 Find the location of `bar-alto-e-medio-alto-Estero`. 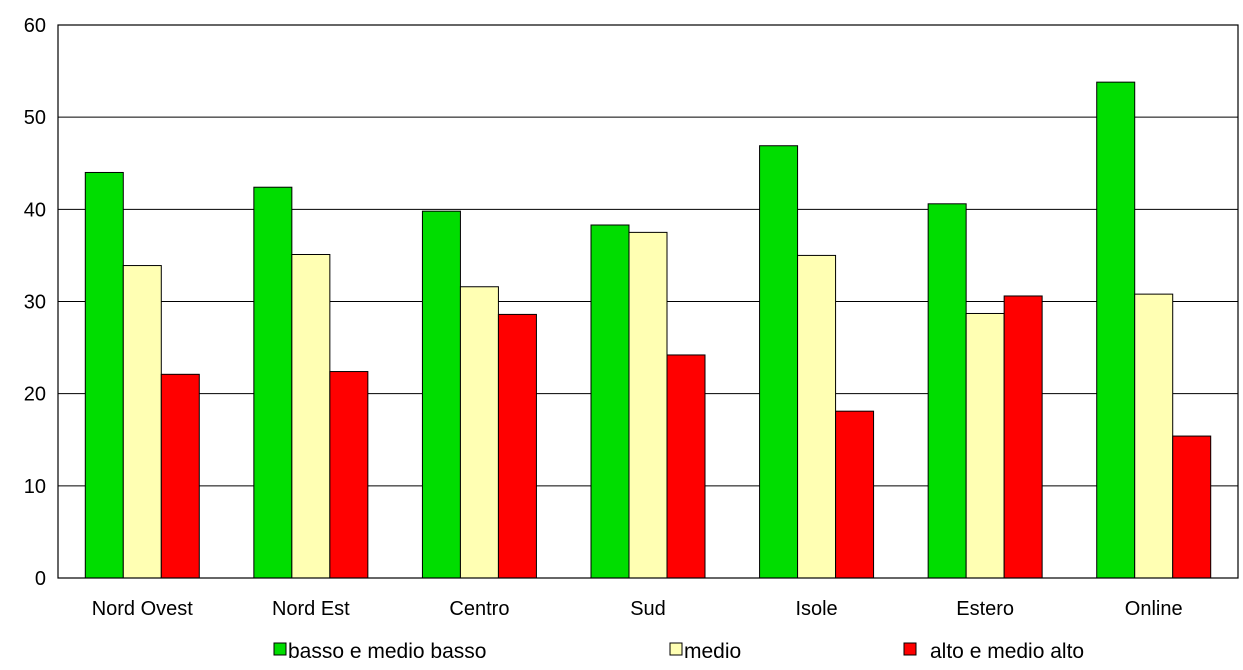

bar-alto-e-medio-alto-Estero is located at coordinates (1023, 437).